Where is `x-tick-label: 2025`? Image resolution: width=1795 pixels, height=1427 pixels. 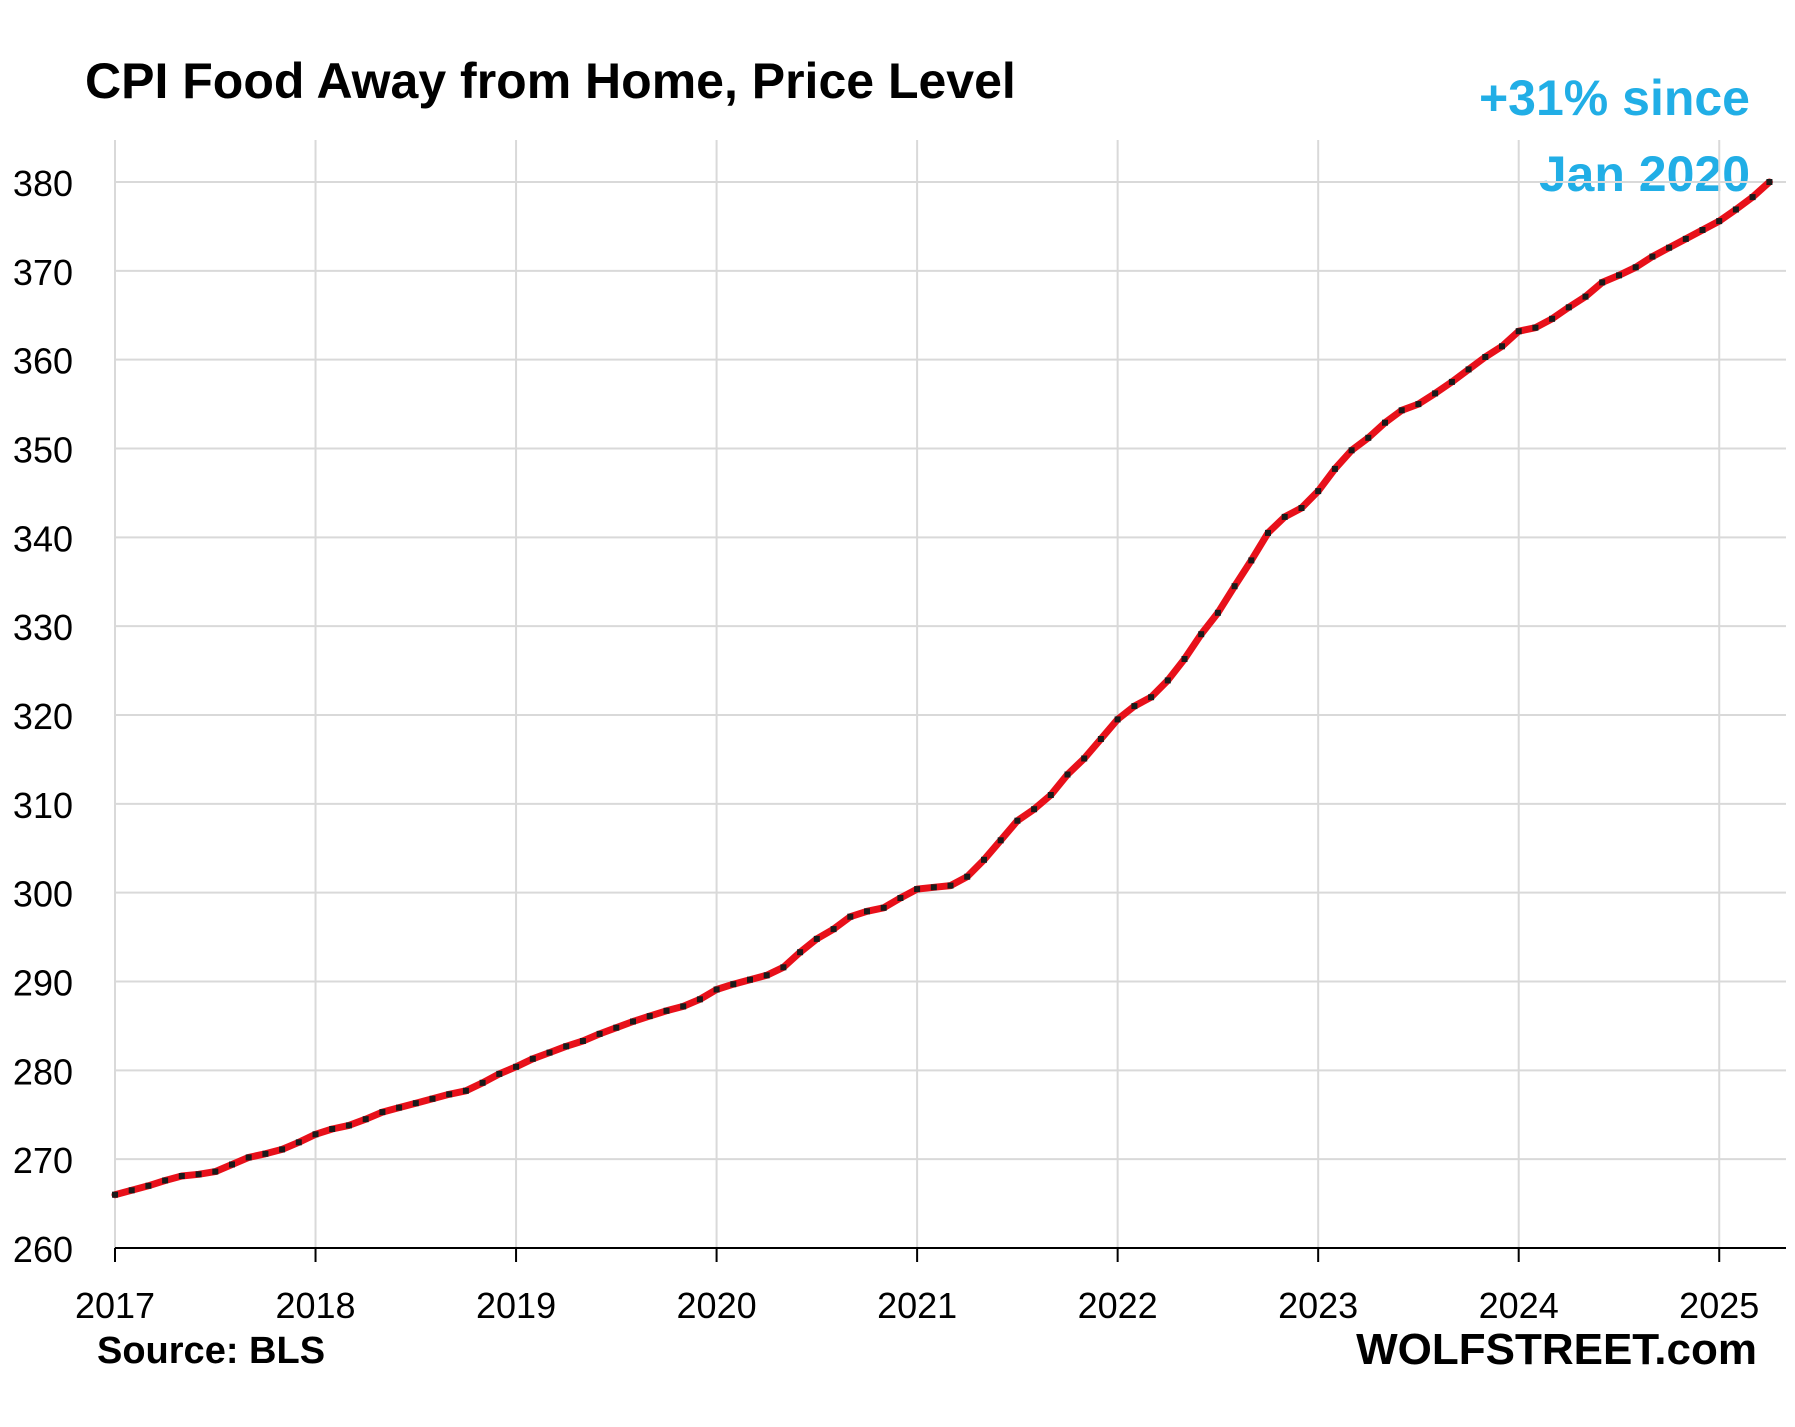
x-tick-label: 2025 is located at coordinates (1719, 1305).